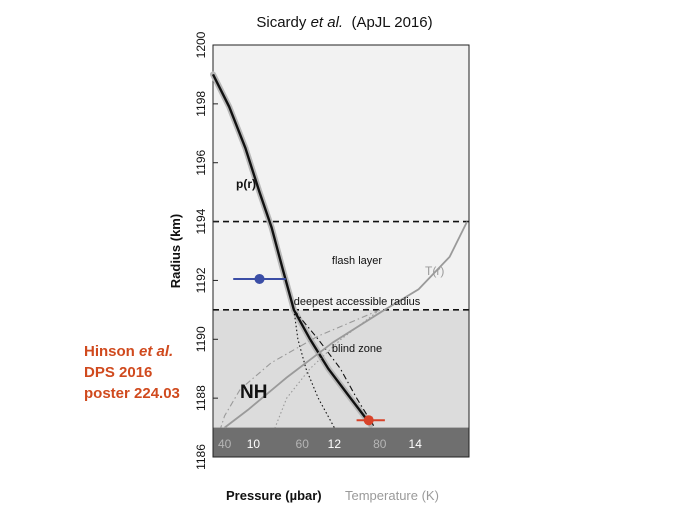 This screenshot has height=517, width=689. I want to click on tr-label: T(r), so click(434, 271).